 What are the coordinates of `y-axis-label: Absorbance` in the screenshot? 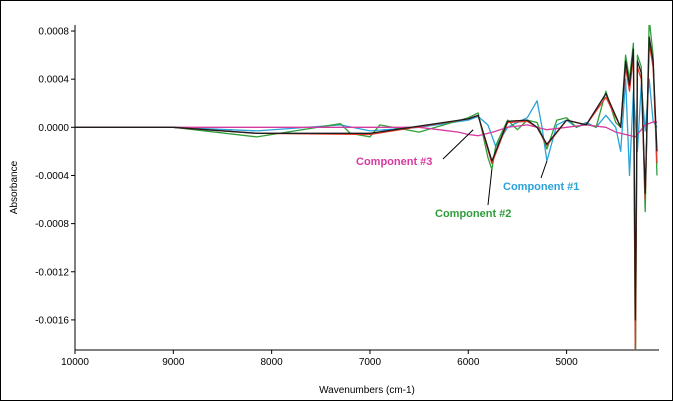 It's located at (14, 187).